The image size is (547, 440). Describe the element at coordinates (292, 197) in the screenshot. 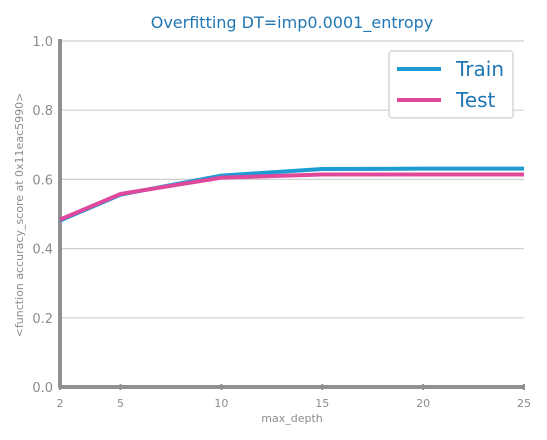

I see `series-line-test` at that location.